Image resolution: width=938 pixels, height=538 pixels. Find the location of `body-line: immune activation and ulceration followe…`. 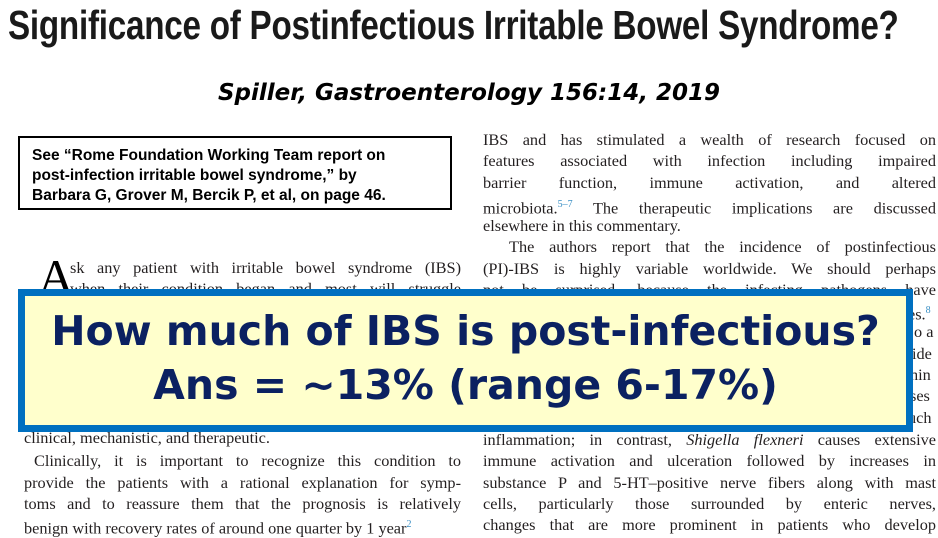

body-line: immune activation and ulceration followe… is located at coordinates (709, 460).